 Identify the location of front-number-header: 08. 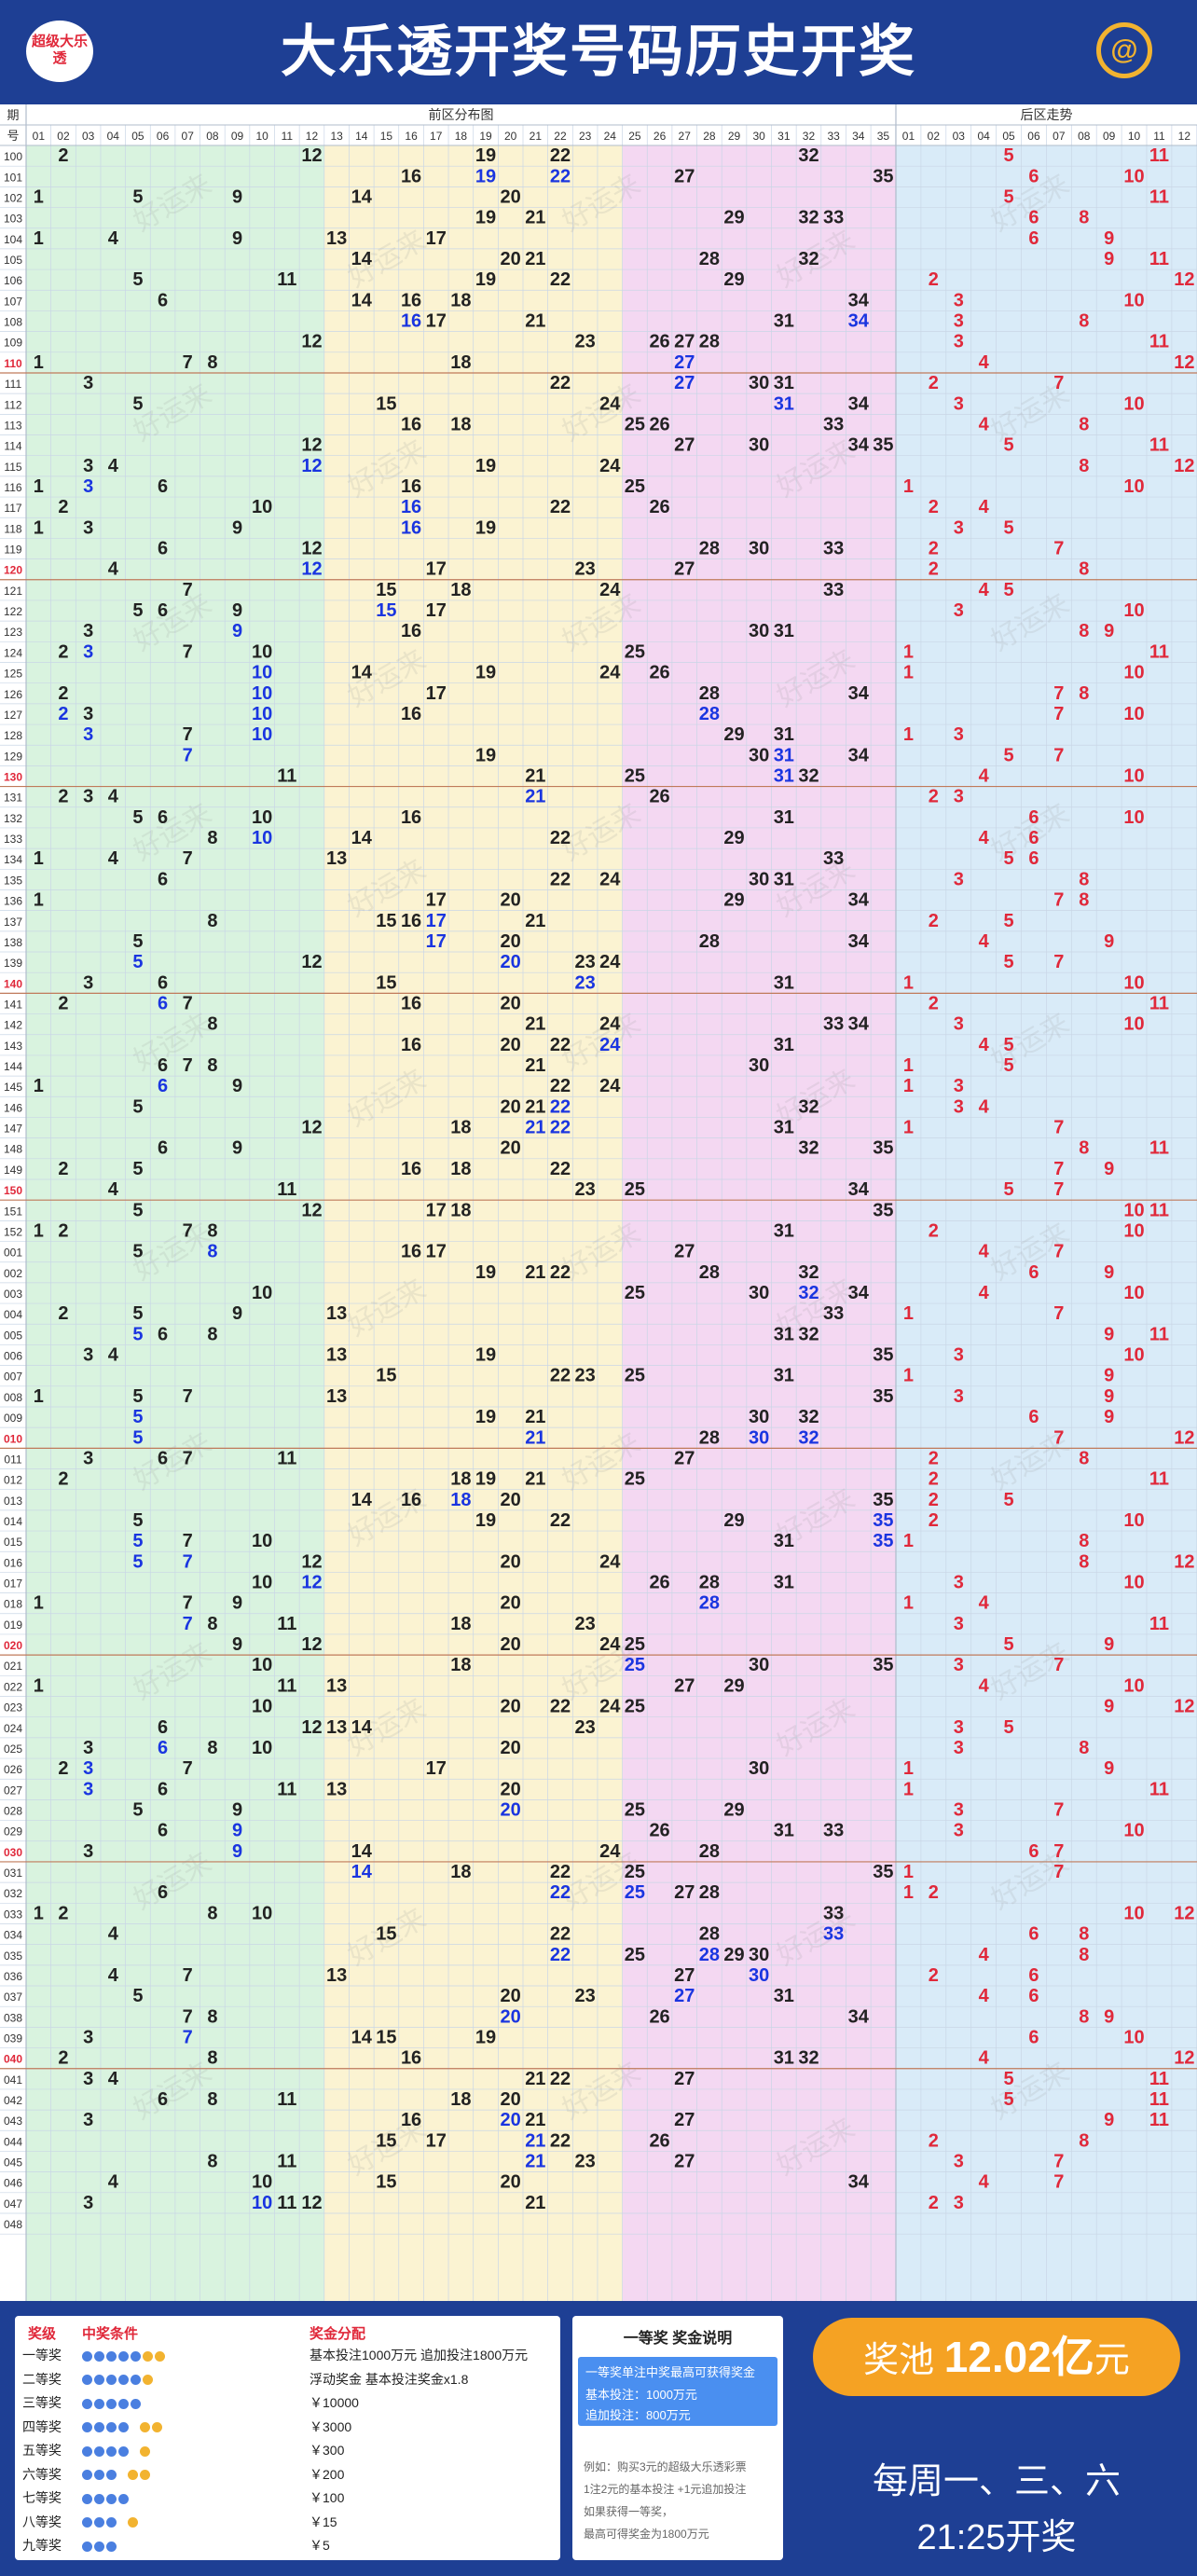
(212, 136).